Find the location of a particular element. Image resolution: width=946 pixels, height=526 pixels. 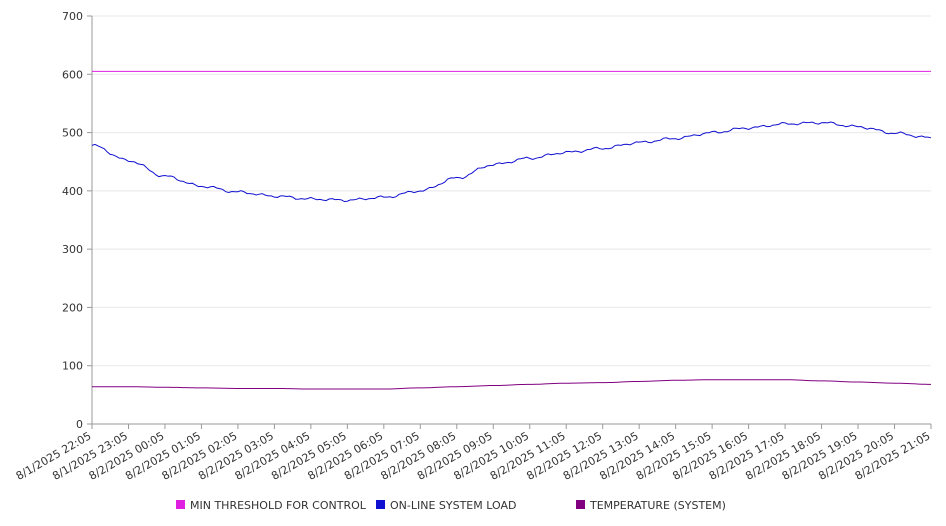

y-tick-label: 700 is located at coordinates (72, 16).